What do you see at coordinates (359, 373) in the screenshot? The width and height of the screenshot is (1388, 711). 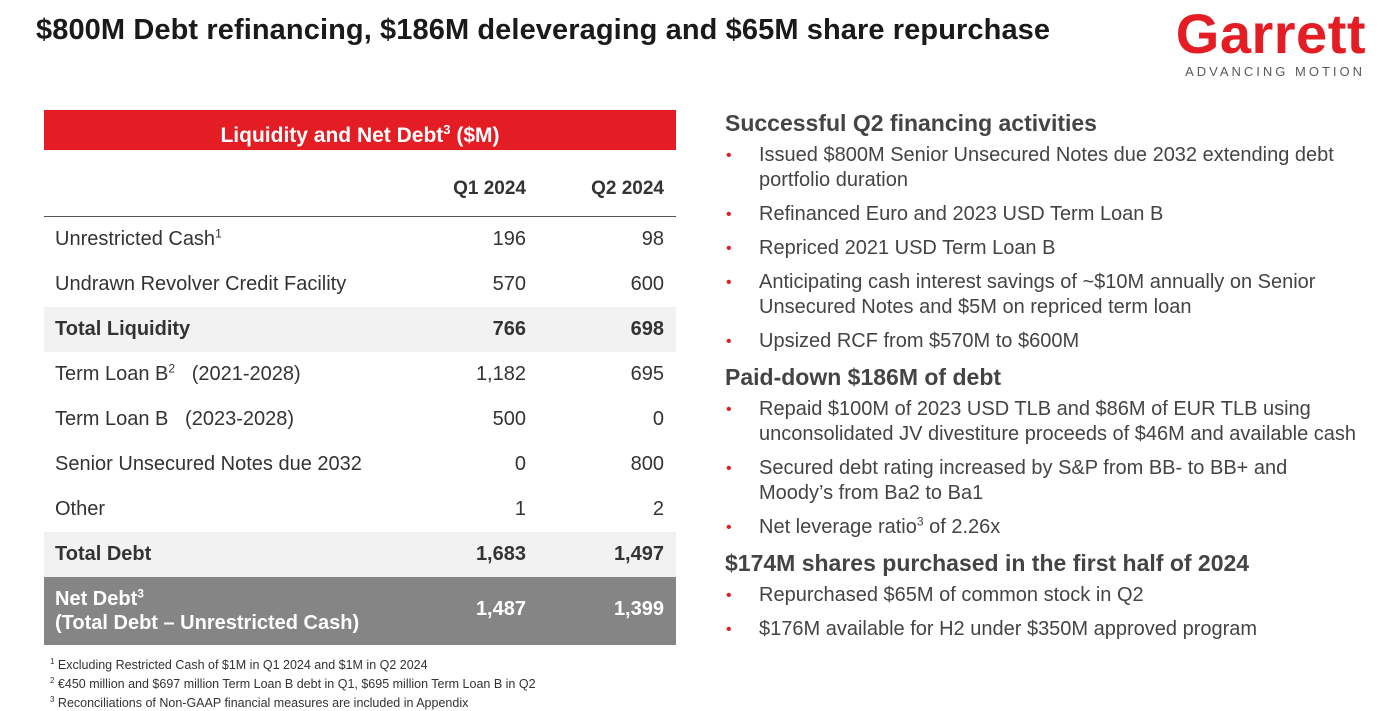 I see `table-row: Term Loan B2 (2021-2028) 1,182 695` at bounding box center [359, 373].